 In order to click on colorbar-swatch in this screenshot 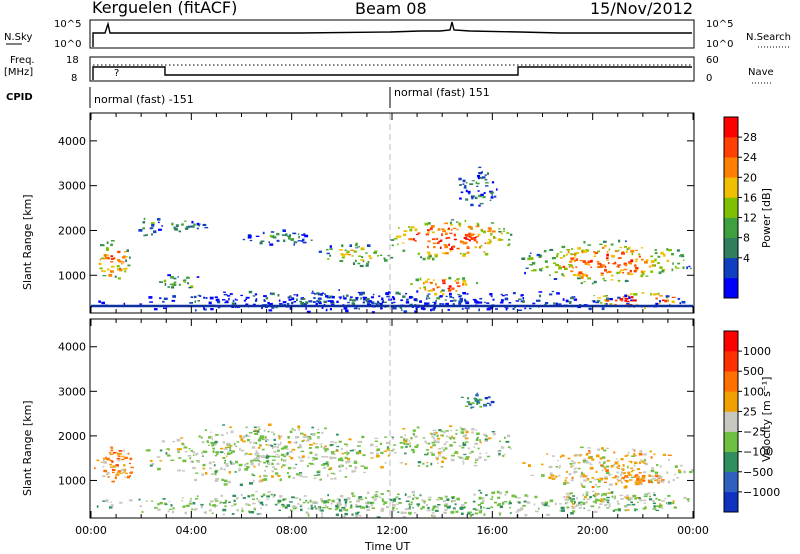, I will do `click(731, 248)`.